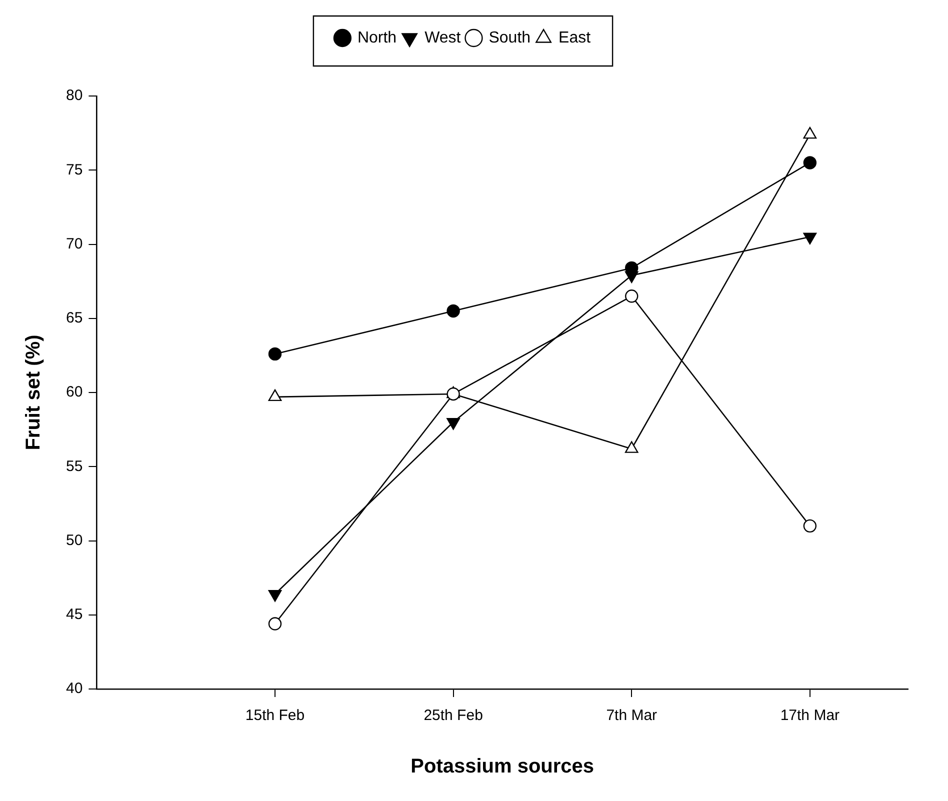 The width and height of the screenshot is (948, 801). I want to click on x-axis-title: Potassium sources, so click(502, 767).